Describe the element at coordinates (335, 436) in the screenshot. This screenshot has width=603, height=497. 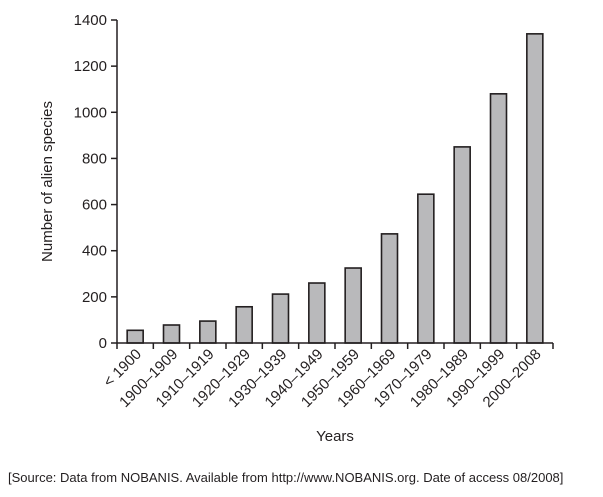
I see `x-axis-title: Years` at that location.